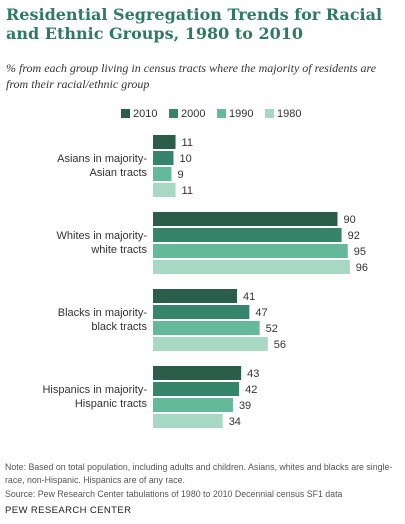 The image size is (405, 524). Describe the element at coordinates (125, 113) in the screenshot. I see `legend-swatch-2010` at that location.